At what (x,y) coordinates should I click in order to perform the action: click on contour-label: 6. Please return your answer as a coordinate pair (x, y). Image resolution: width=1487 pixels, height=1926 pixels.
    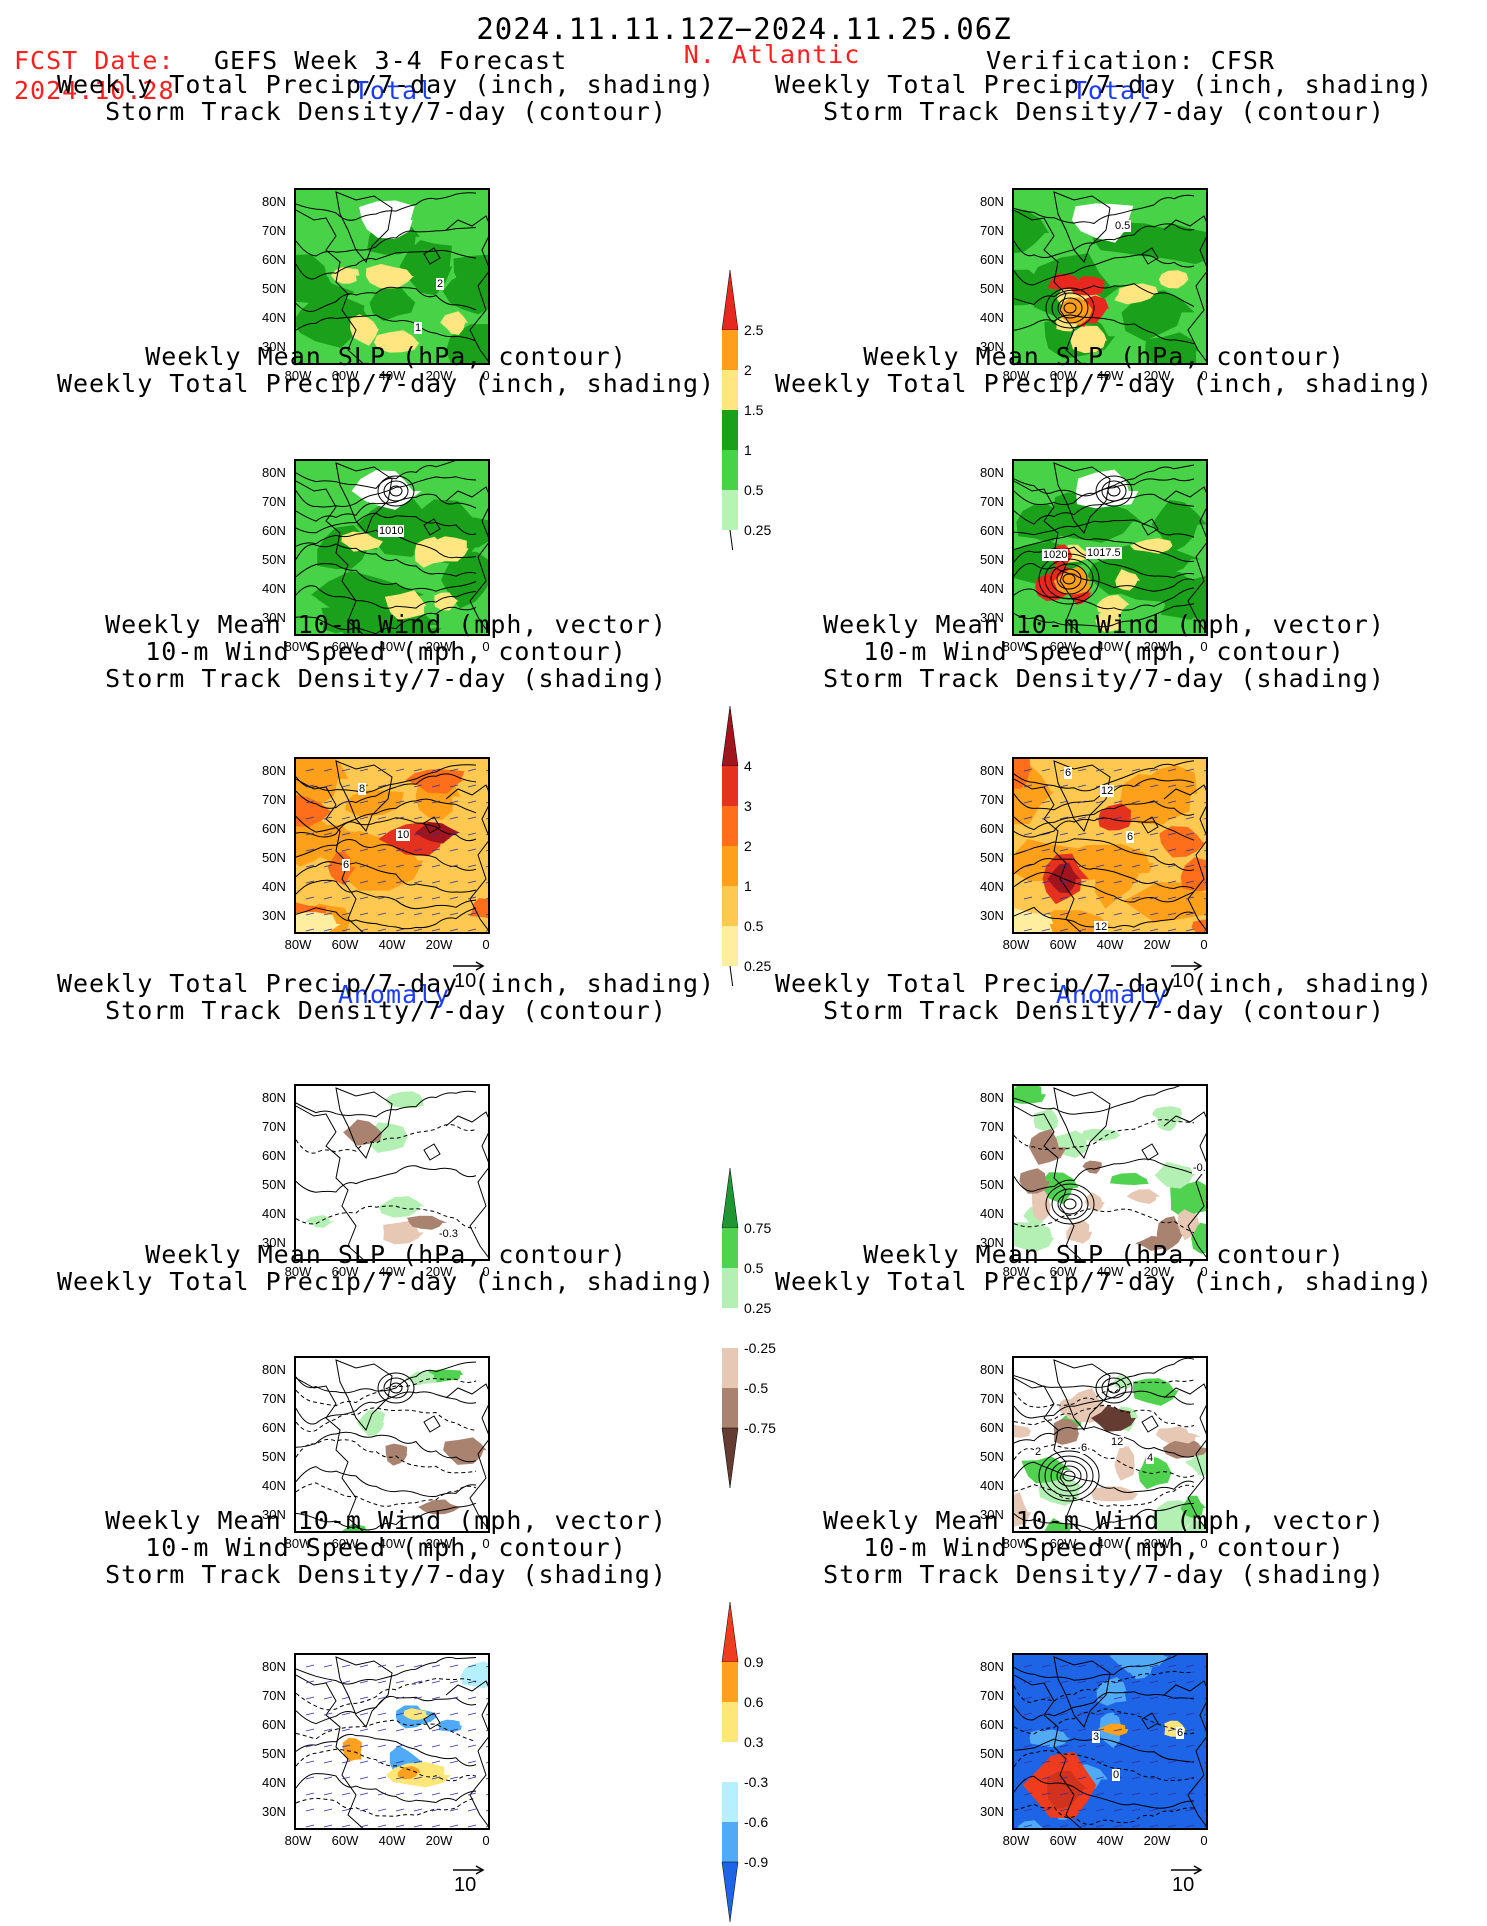
    Looking at the image, I should click on (1130, 837).